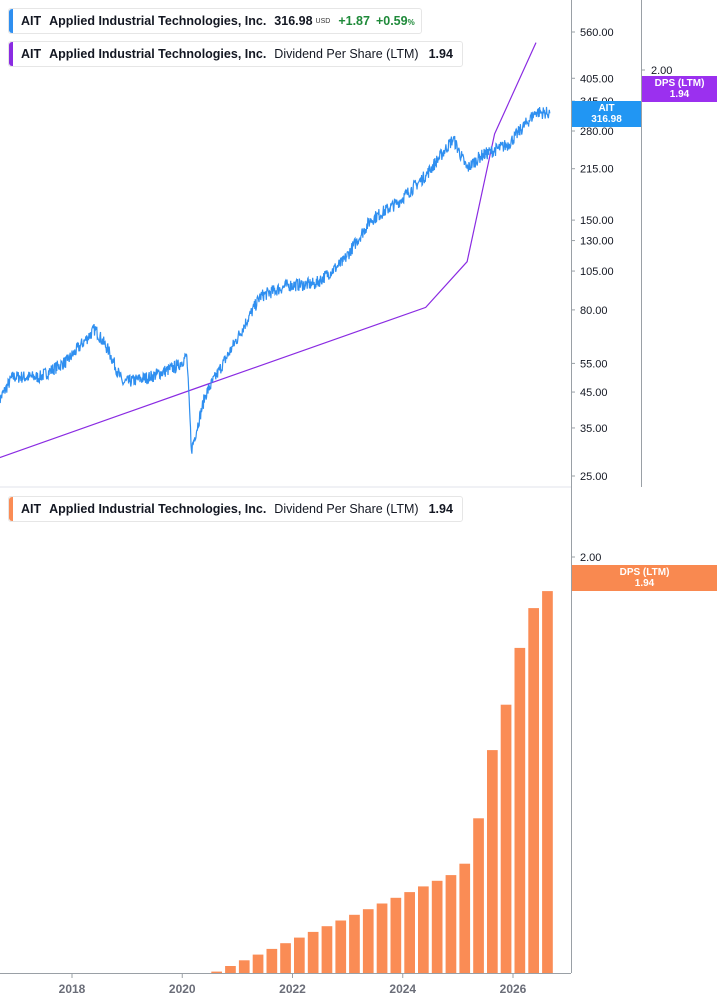 This screenshot has width=717, height=1005. Describe the element at coordinates (679, 83) in the screenshot. I see `dps-top-tag-label: DPS (LTM)` at that location.